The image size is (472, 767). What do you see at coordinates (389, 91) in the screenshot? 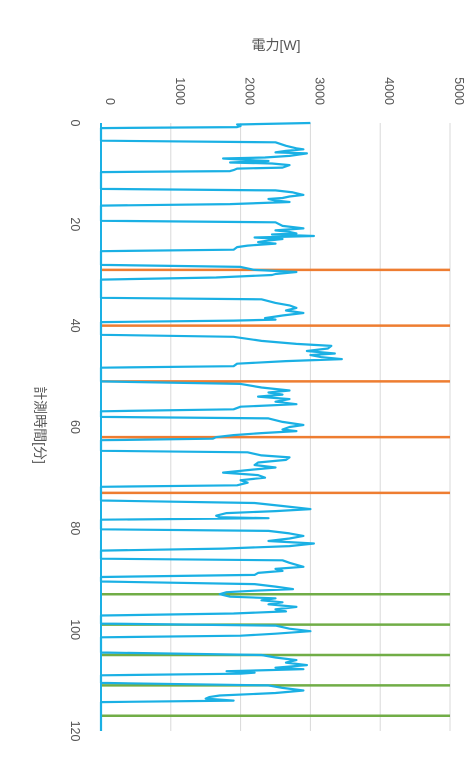
I see `power-tick-label: 4000` at bounding box center [389, 91].